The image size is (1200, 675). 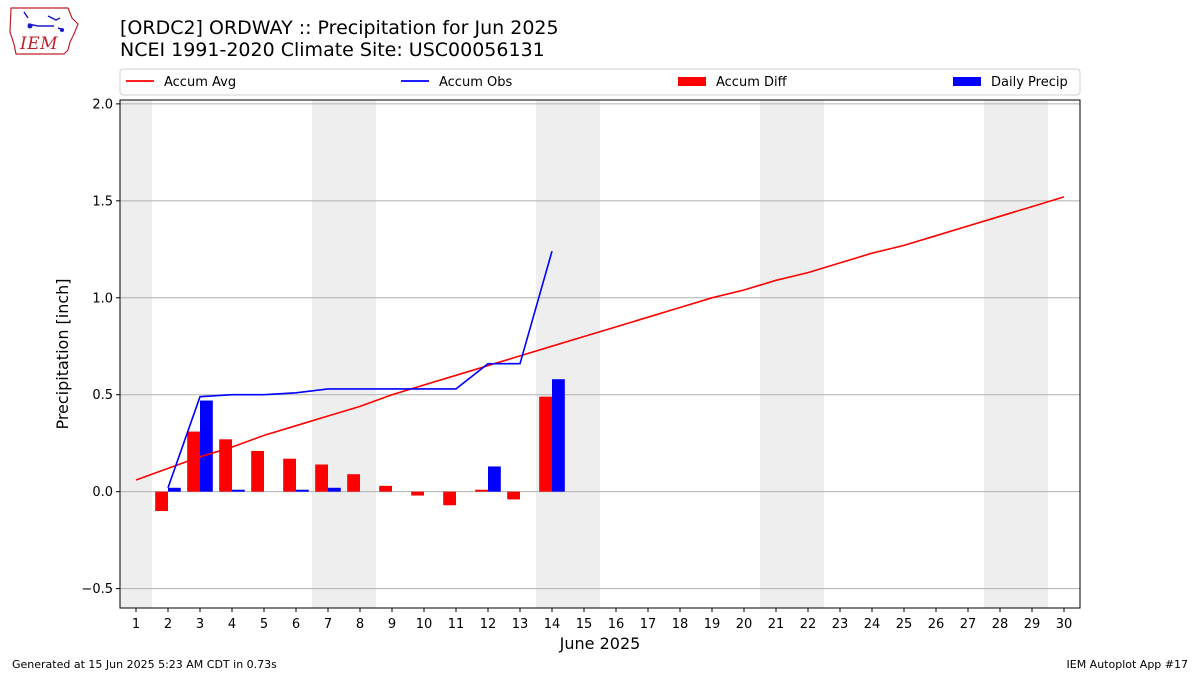 What do you see at coordinates (552, 624) in the screenshot?
I see `x-tick-label: 14` at bounding box center [552, 624].